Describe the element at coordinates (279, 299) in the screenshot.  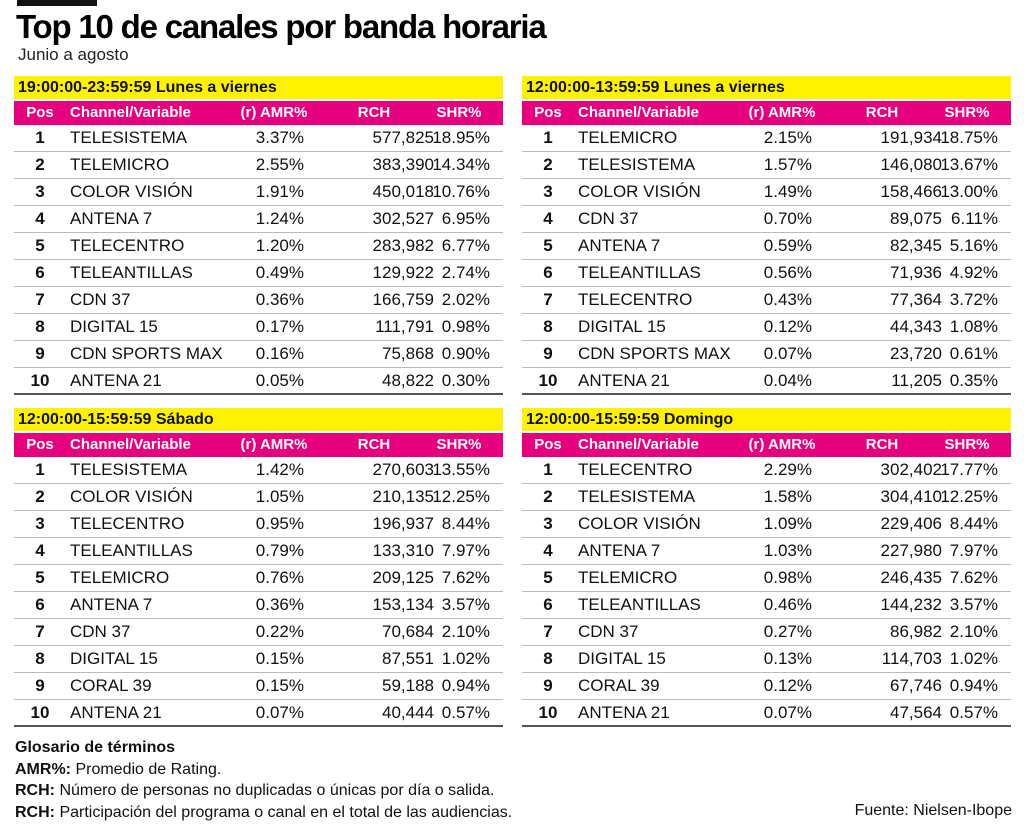
I see `cell-amr: 0.36%` at that location.